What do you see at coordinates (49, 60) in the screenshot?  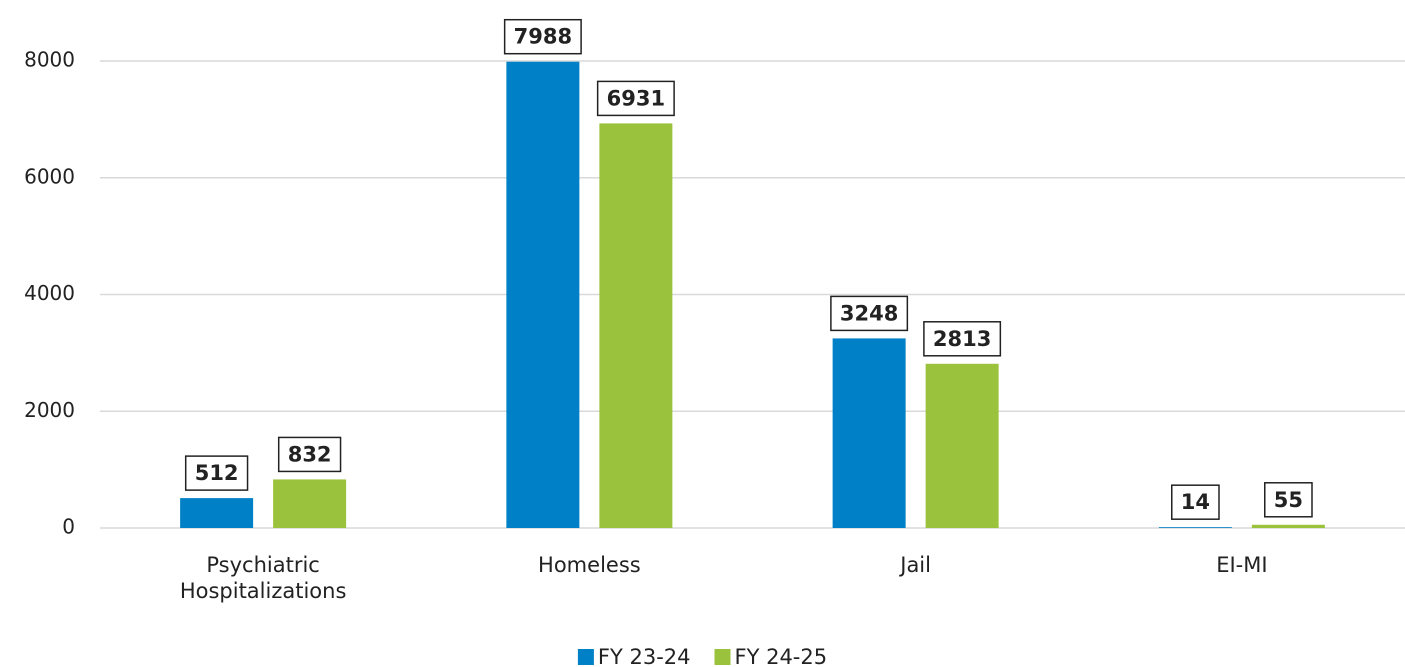 I see `y-tick-label: 8000` at bounding box center [49, 60].